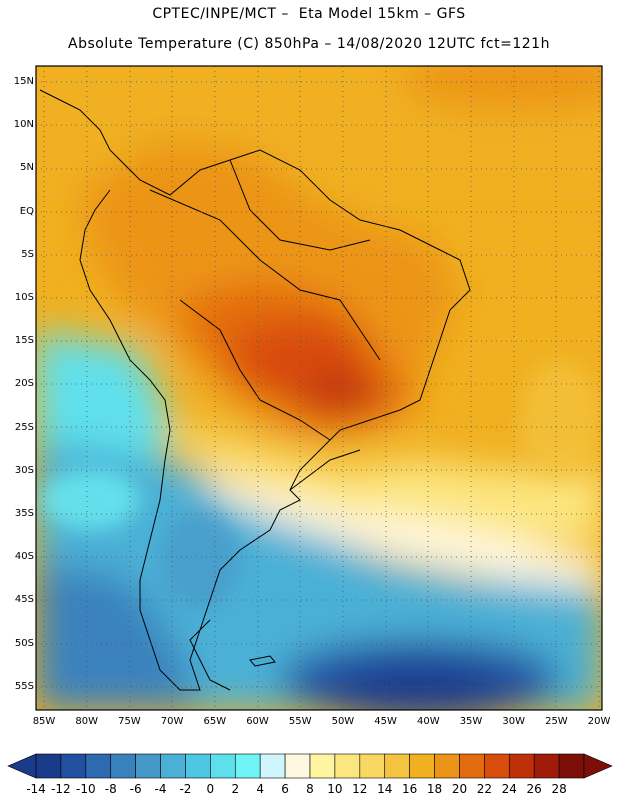 The width and height of the screenshot is (618, 800). Describe the element at coordinates (343, 721) in the screenshot. I see `lon-label: 50W` at that location.